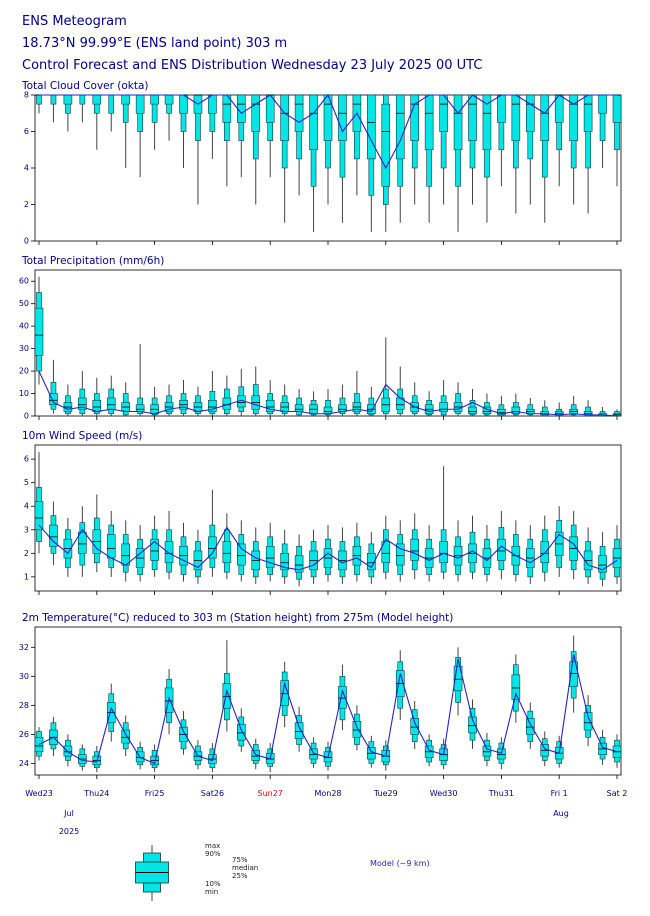  I want to click on panel-title-wind-speed: 10m Wind Speed (m/s), so click(82, 436).